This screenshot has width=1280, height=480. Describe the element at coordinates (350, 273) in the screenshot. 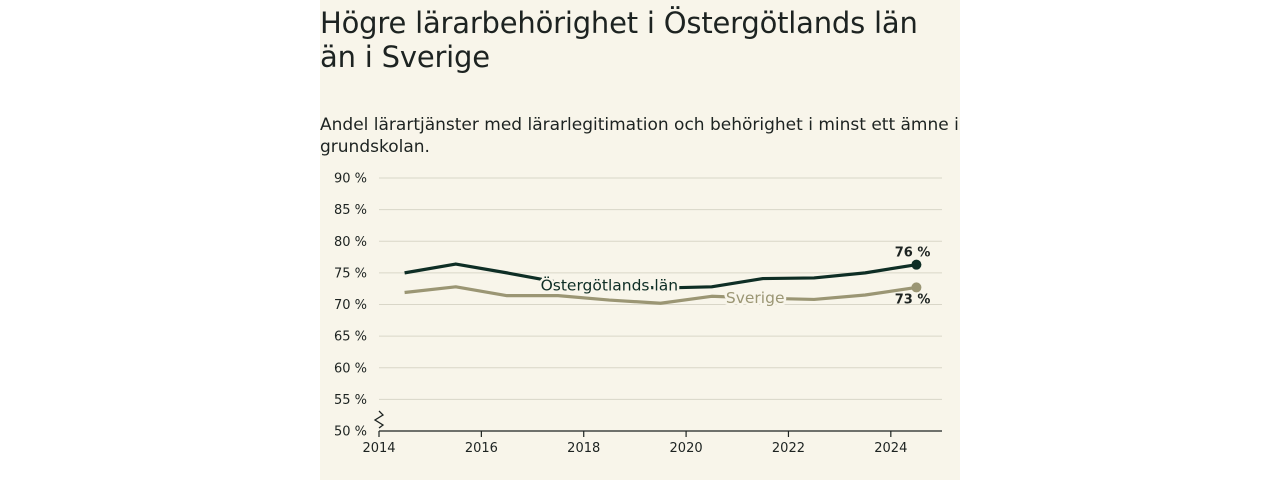

I see `y-tick-label: 75 %` at that location.